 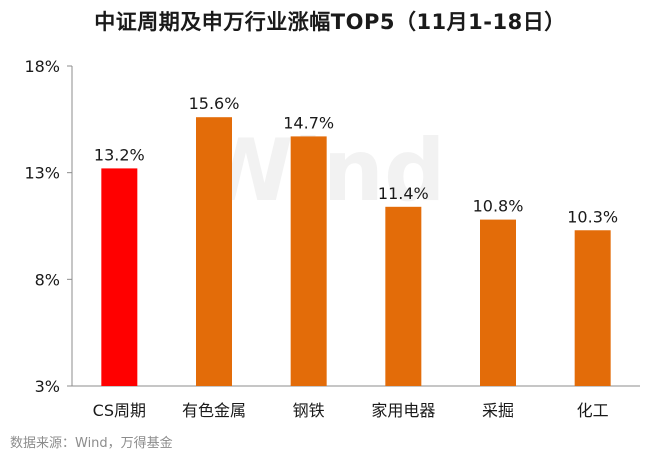 I want to click on x-tick-label: 钢铁, so click(x=309, y=410).